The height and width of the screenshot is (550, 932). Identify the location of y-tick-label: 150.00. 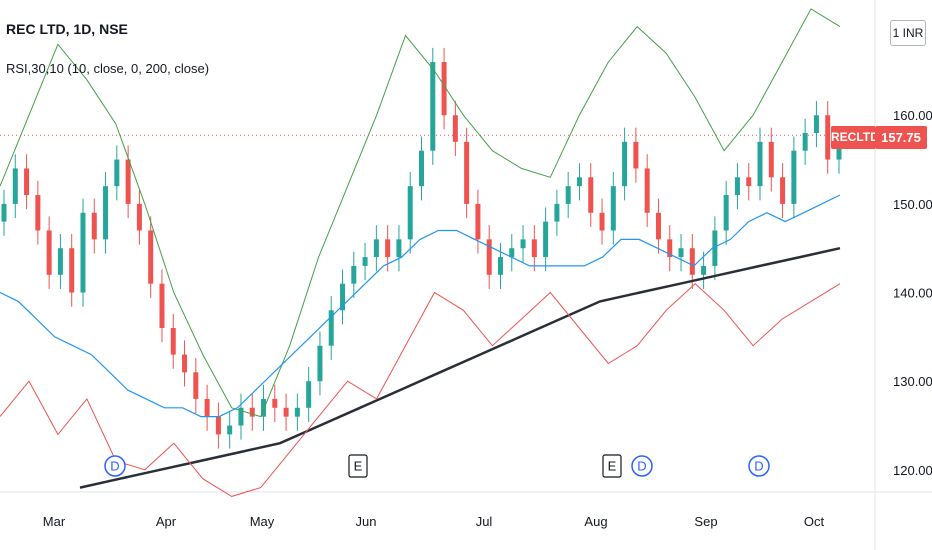
(912, 204).